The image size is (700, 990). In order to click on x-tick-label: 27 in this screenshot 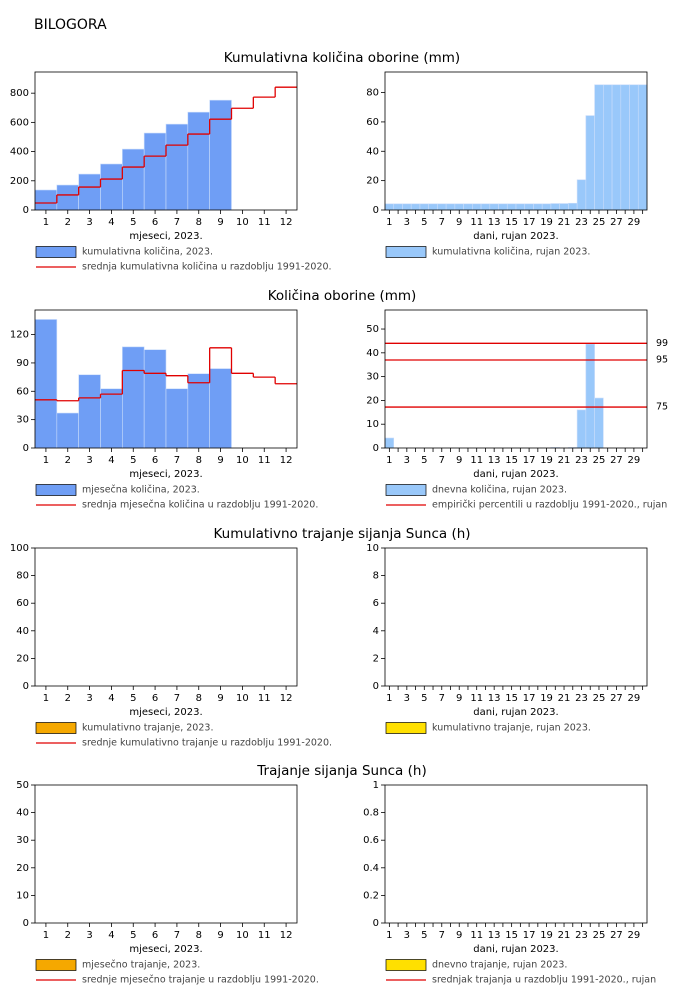, I will do `click(616, 935)`.